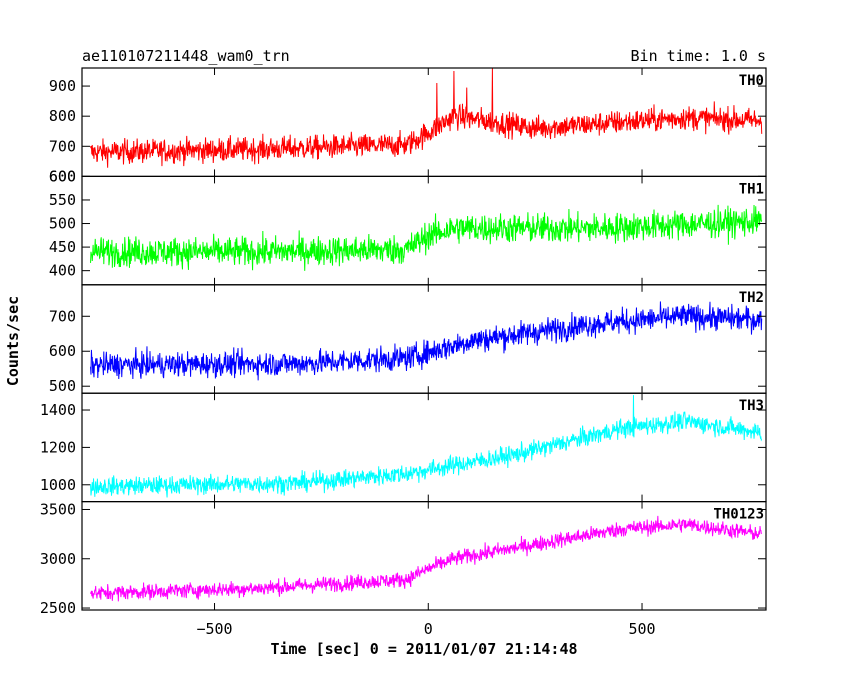  I want to click on y-tick-label-th2: 500, so click(62, 386).